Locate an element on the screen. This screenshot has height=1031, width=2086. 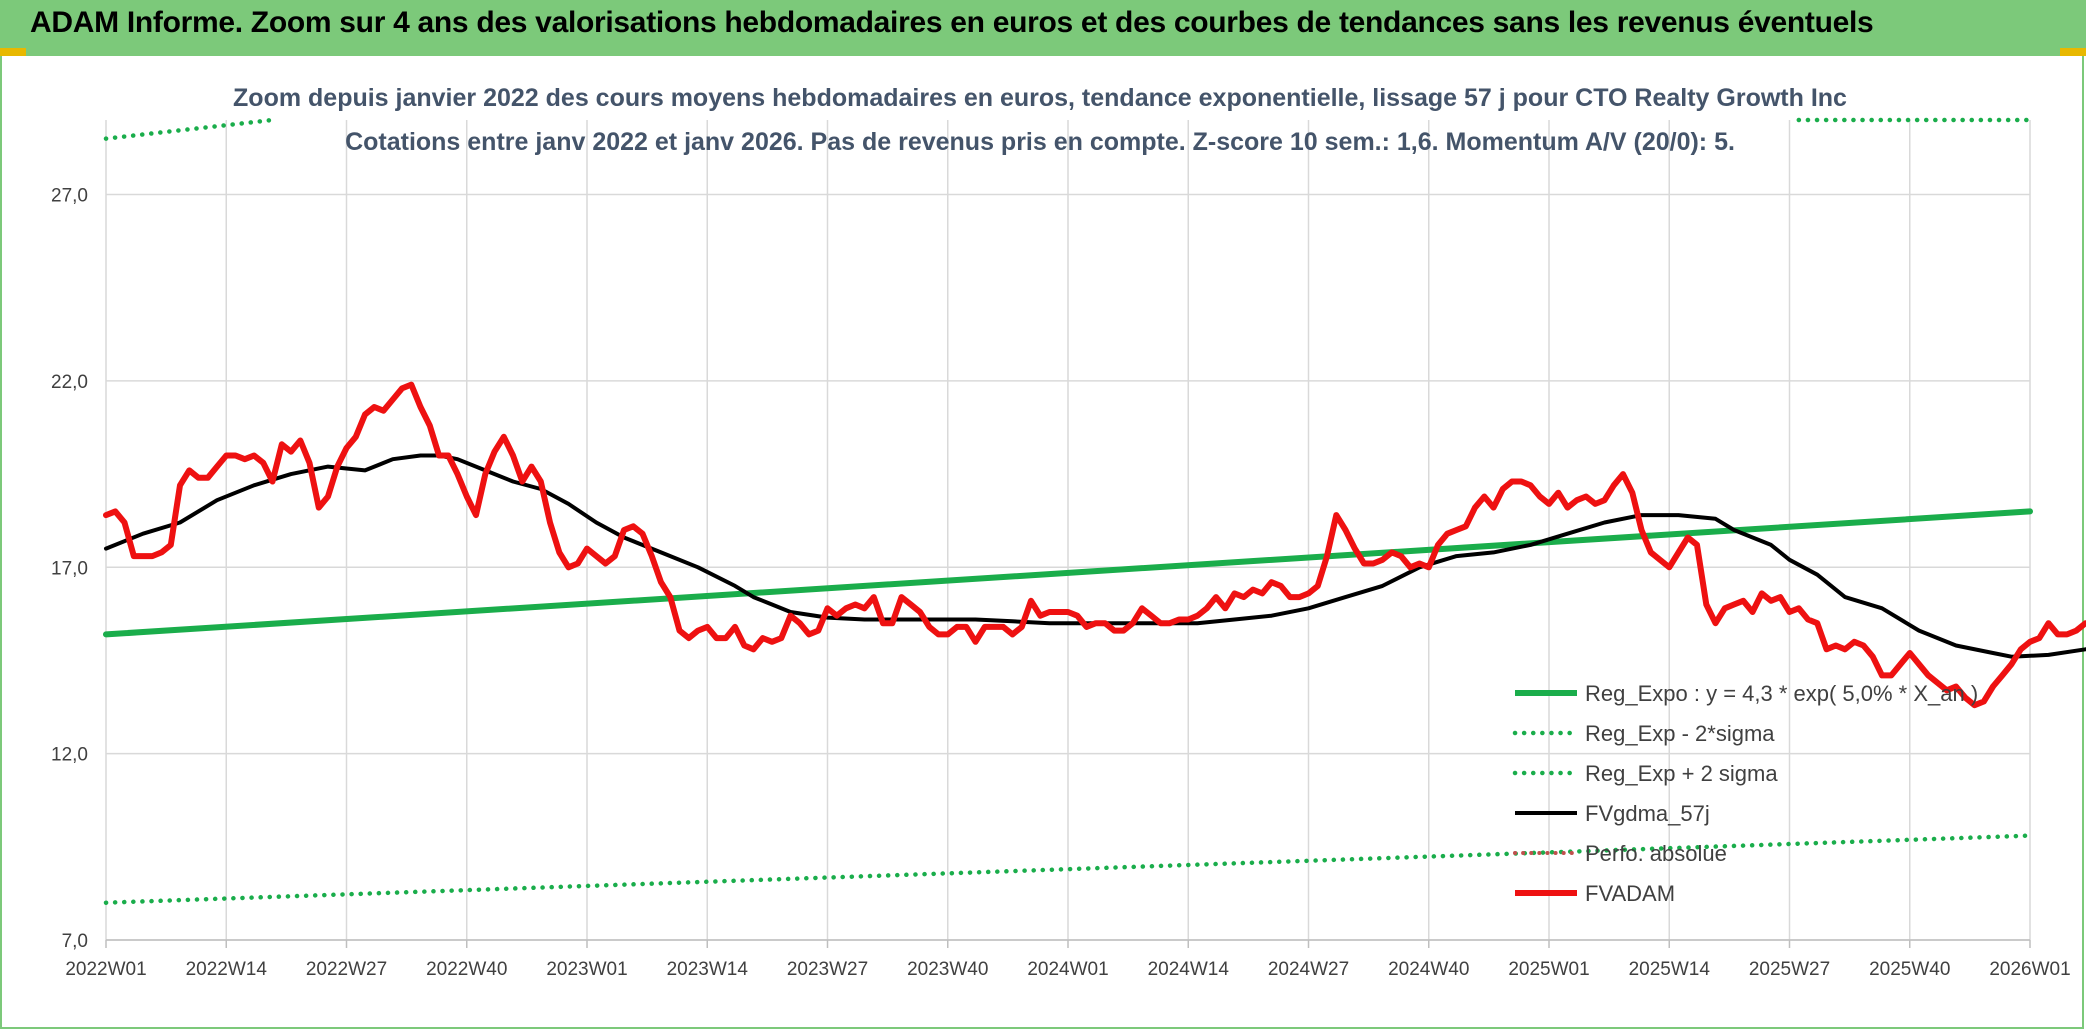
reg-exp-plus-2sigma-line is located at coordinates (189, 129).